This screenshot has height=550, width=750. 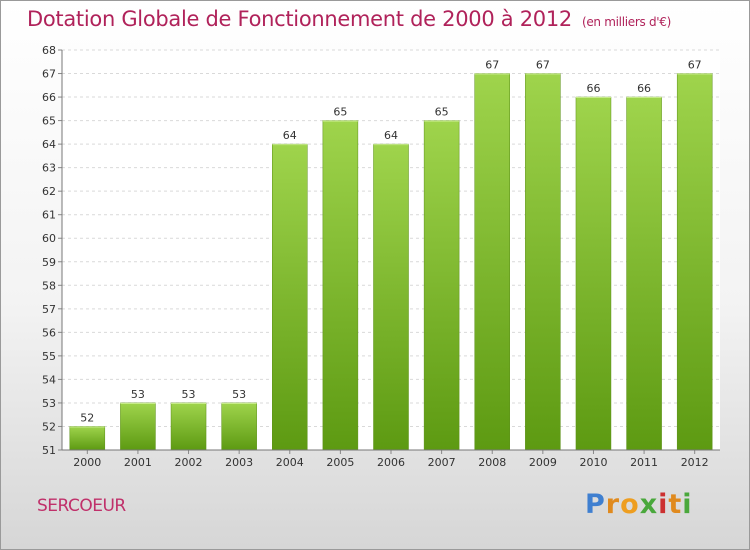 I want to click on y-tick-label: 53, so click(x=49, y=403).